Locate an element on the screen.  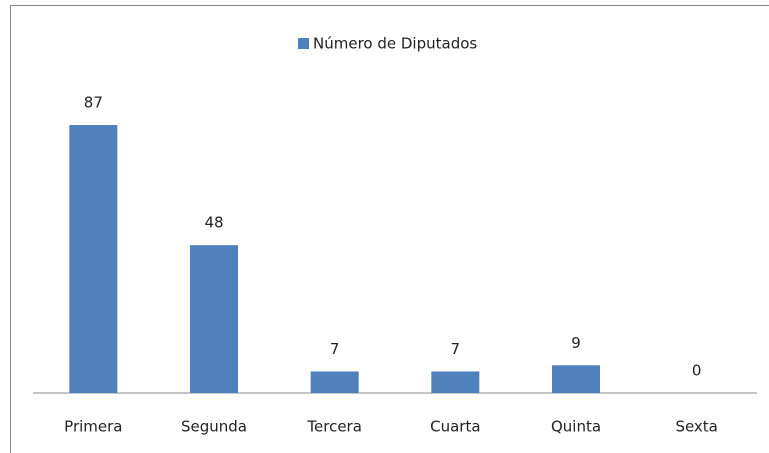
x-tick-label: Cuarta is located at coordinates (455, 427).